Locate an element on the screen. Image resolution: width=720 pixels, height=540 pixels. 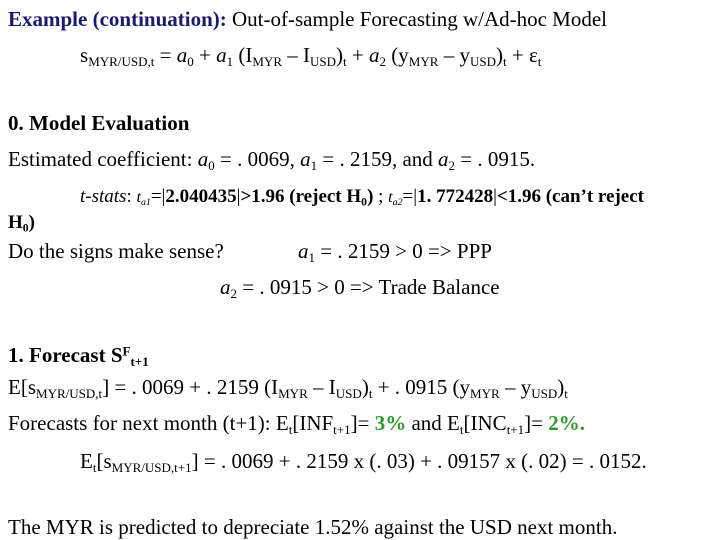
tstats-wrap-h: H is located at coordinates (15, 222).